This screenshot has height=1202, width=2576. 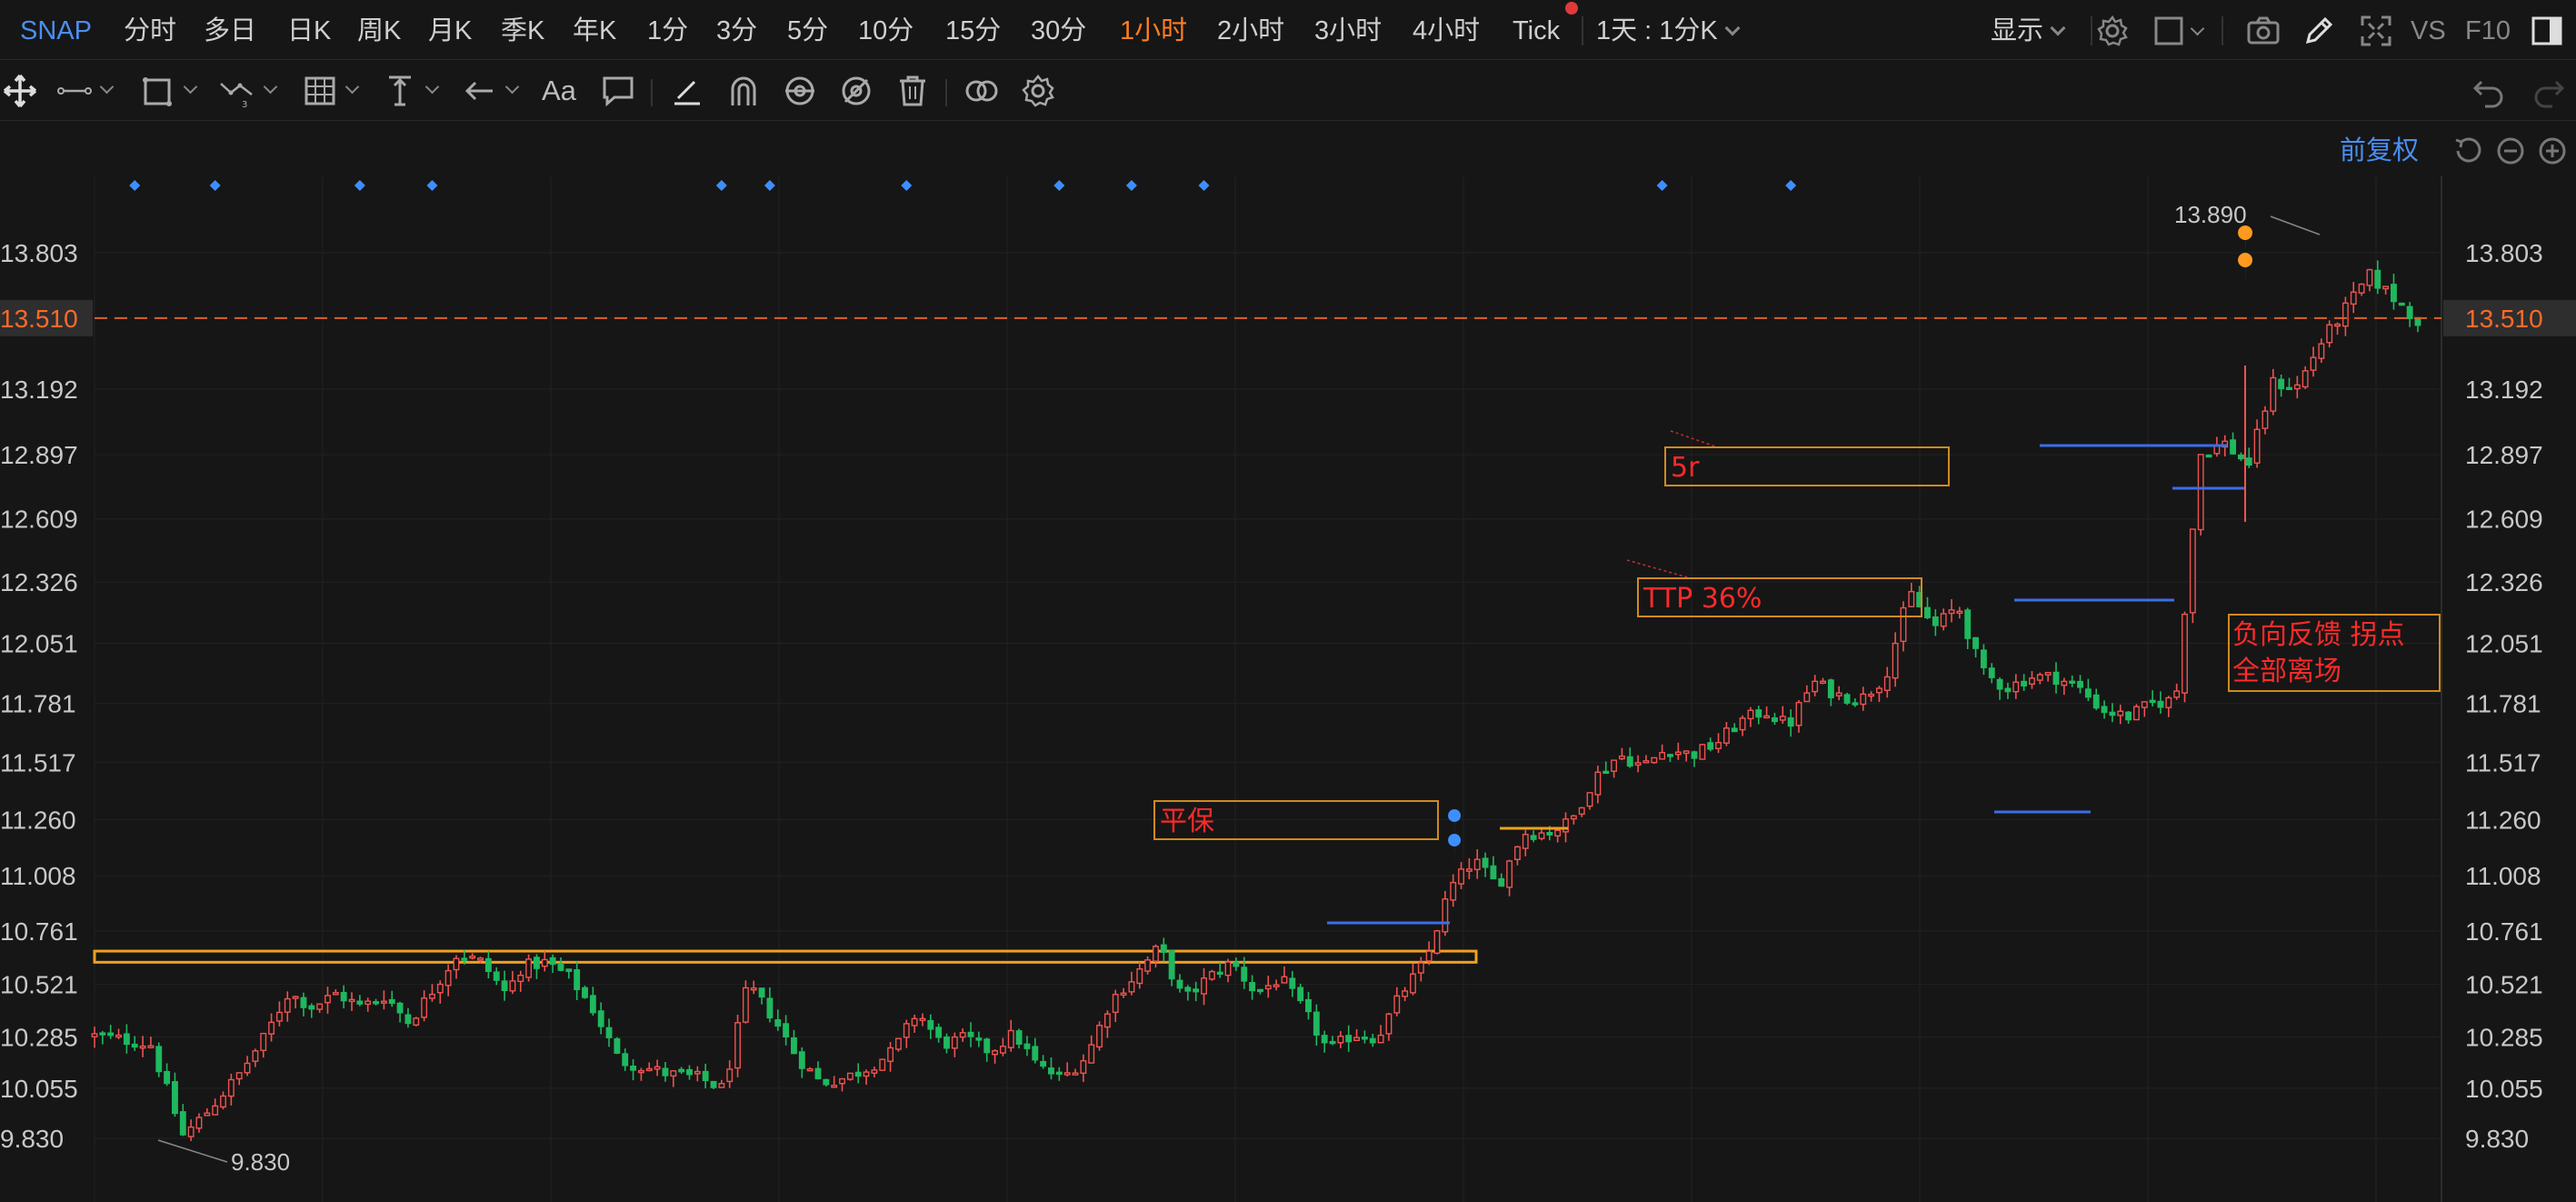 I want to click on zoom-in-icon, so click(x=2552, y=151).